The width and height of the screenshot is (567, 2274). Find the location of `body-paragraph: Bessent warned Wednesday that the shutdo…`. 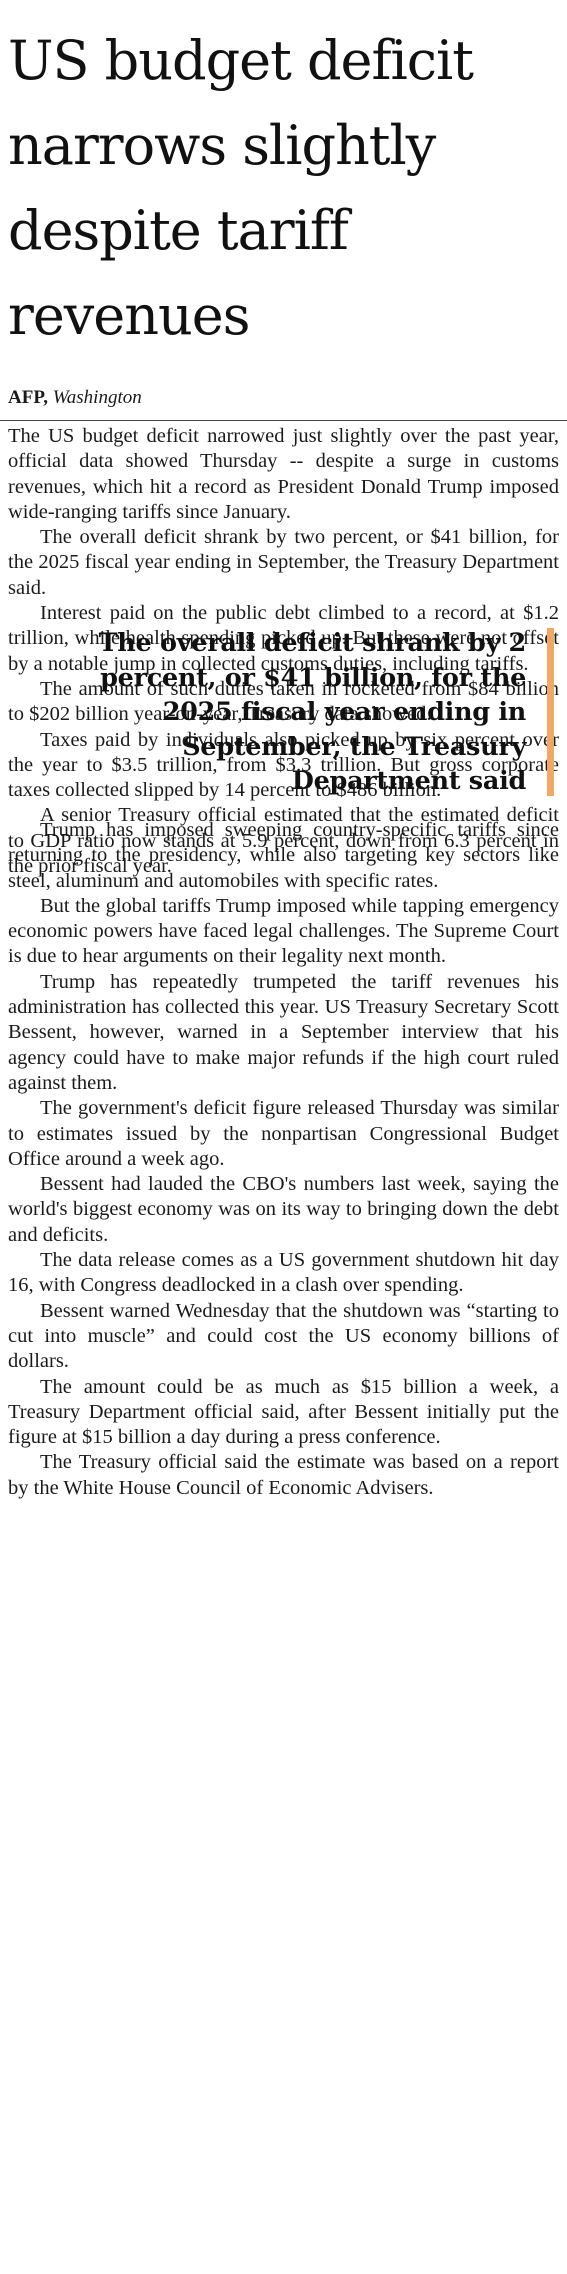

body-paragraph: Bessent warned Wednesday that the shutdo… is located at coordinates (283, 1336).